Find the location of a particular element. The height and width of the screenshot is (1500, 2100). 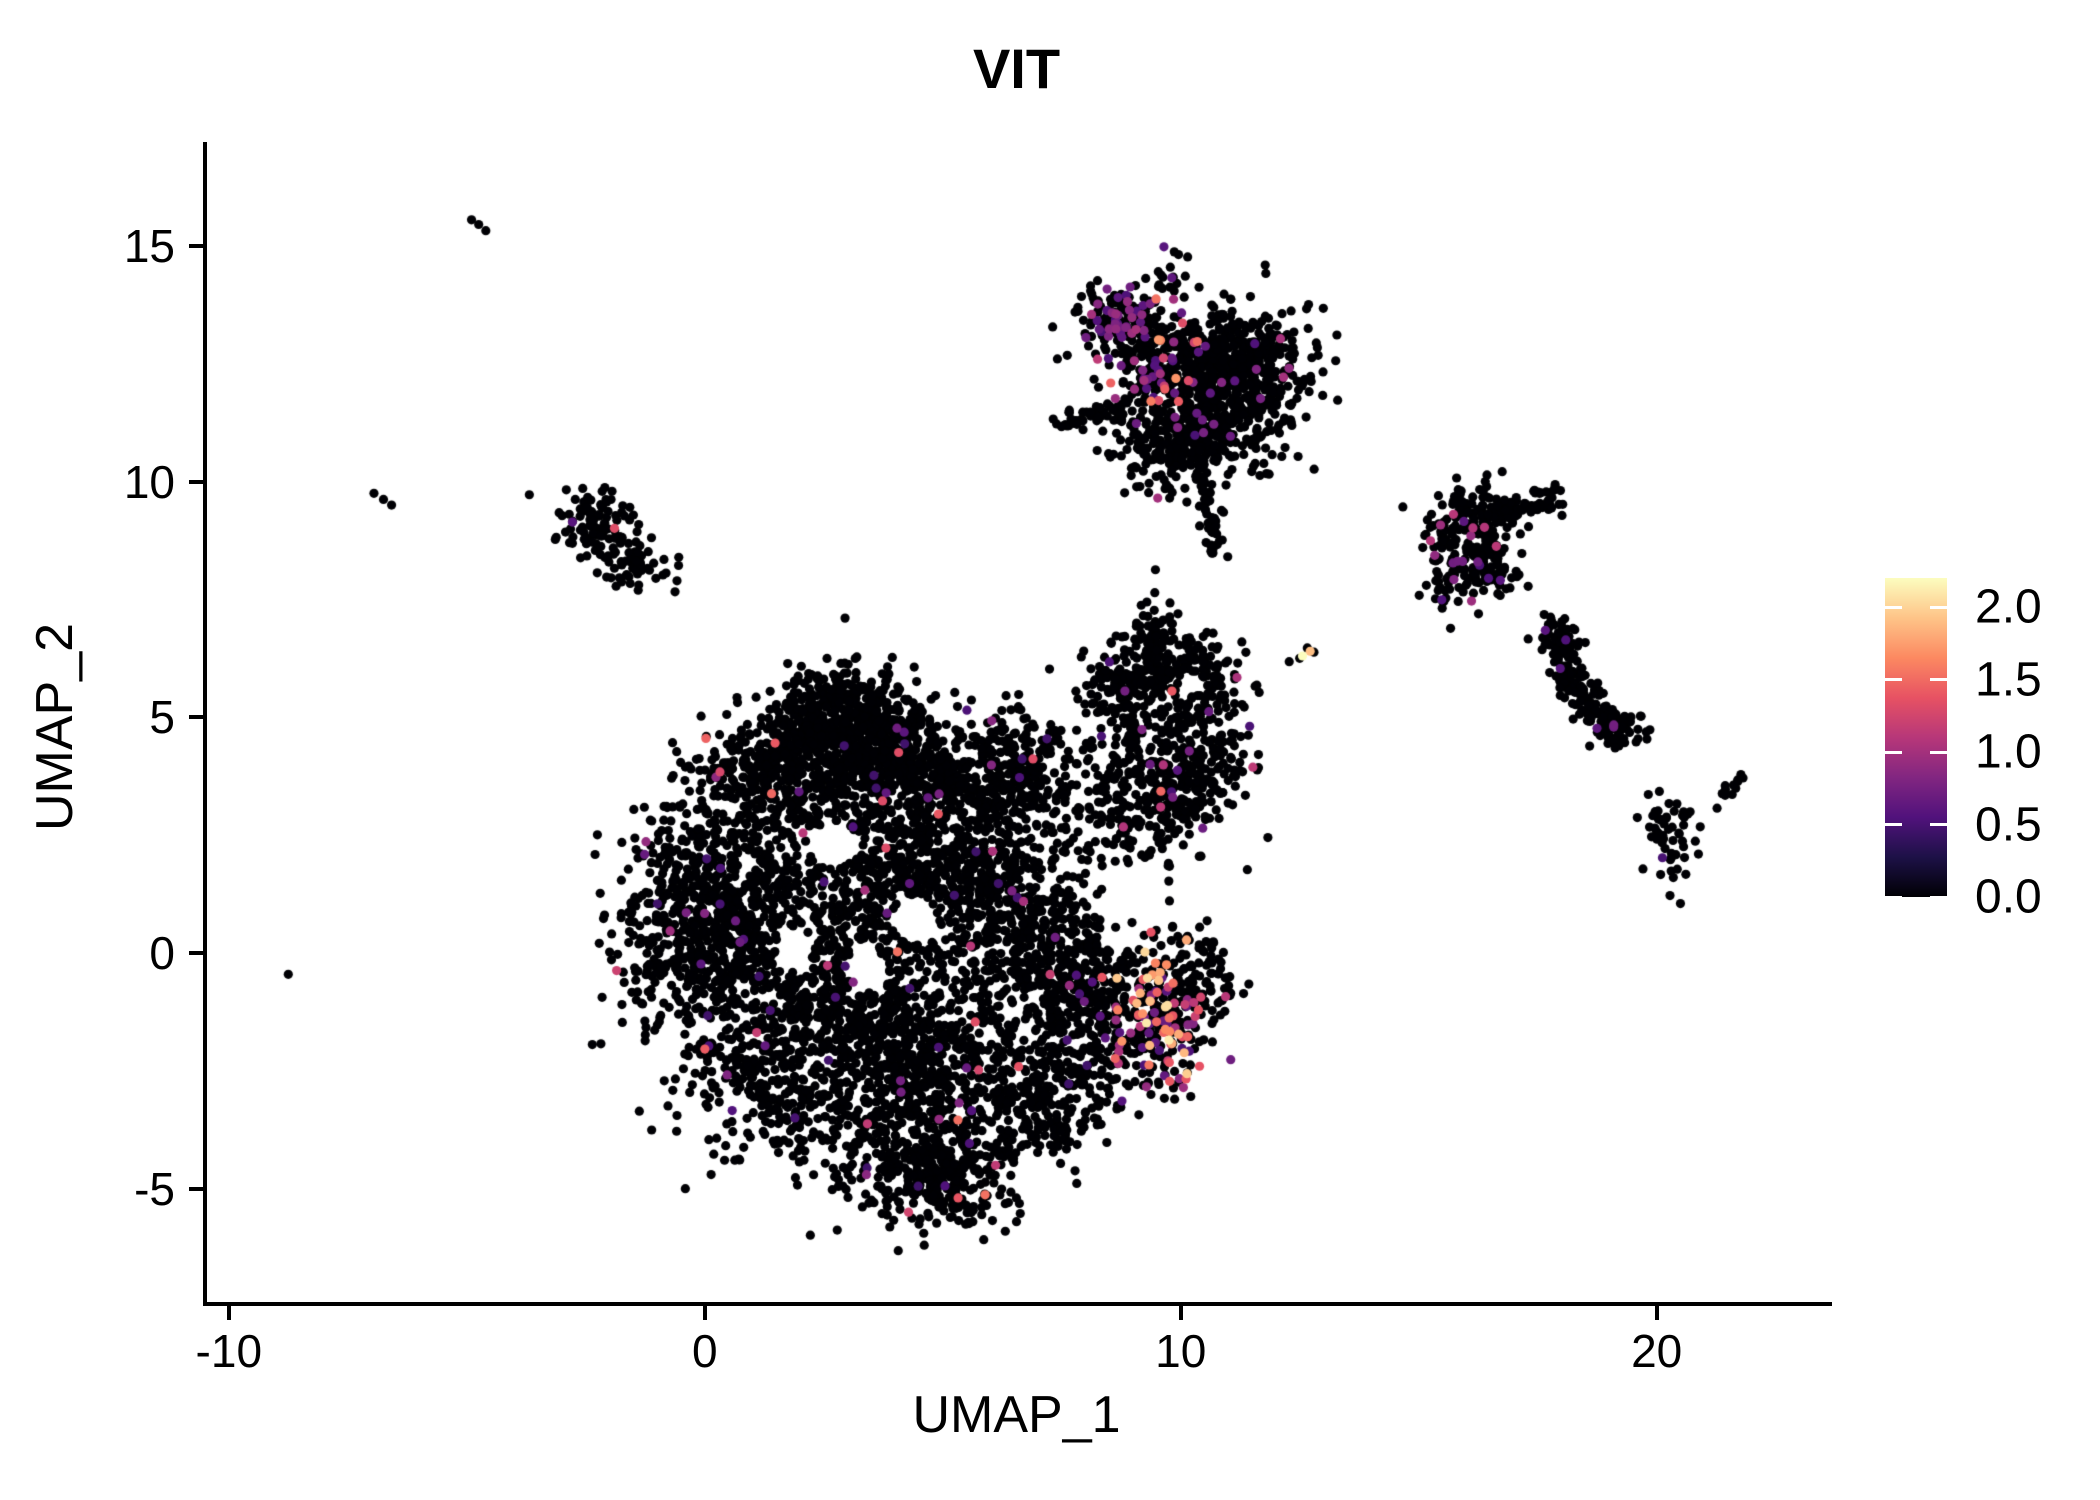

y-tick-label: 5 is located at coordinates (162, 717).